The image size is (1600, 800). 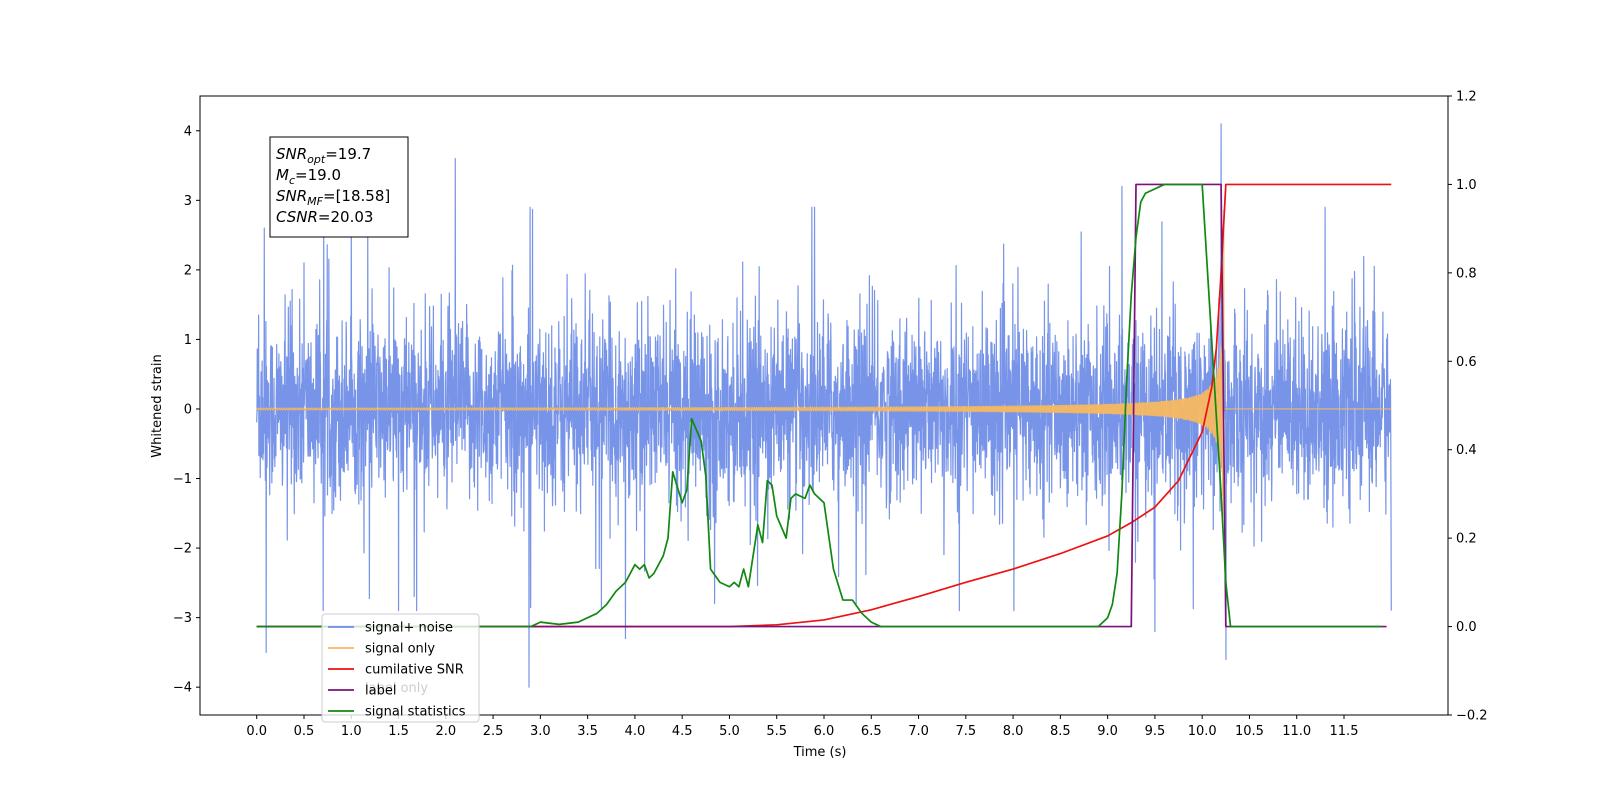 What do you see at coordinates (1466, 539) in the screenshot?
I see `y-right-tick-label: 0.2` at bounding box center [1466, 539].